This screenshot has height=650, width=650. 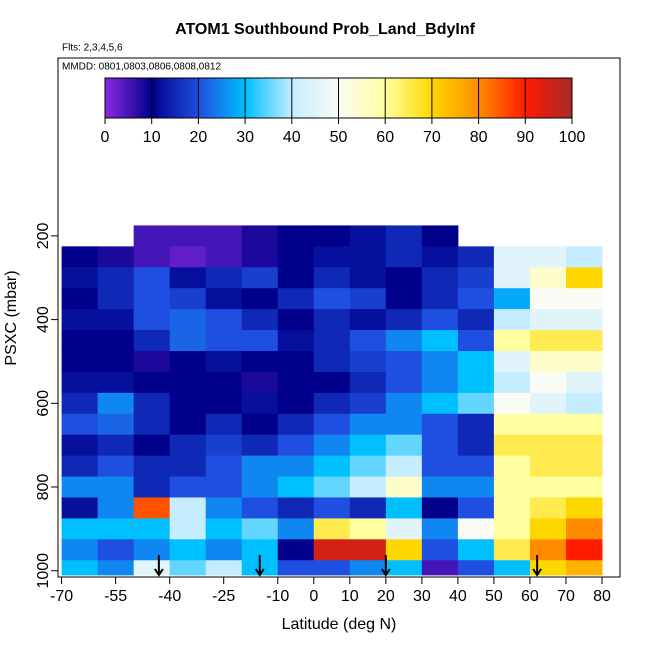 What do you see at coordinates (525, 137) in the screenshot?
I see `colorbar-tick-label: 90` at bounding box center [525, 137].